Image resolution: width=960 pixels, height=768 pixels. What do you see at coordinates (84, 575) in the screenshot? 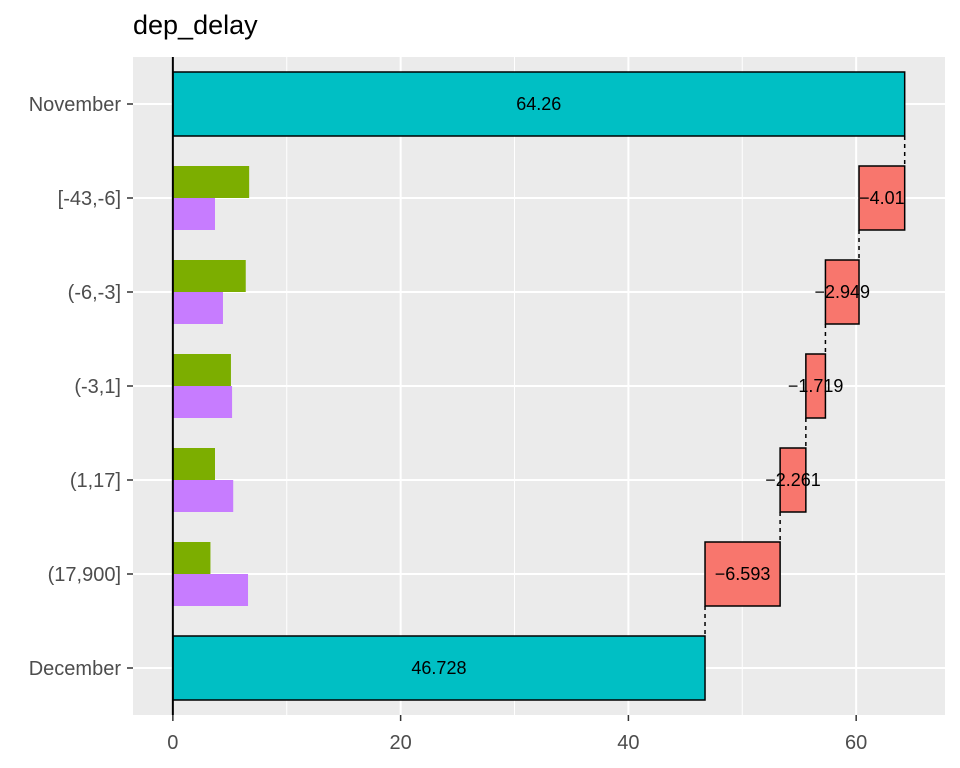
I see `y-tick-label: (17,900]` at bounding box center [84, 575].